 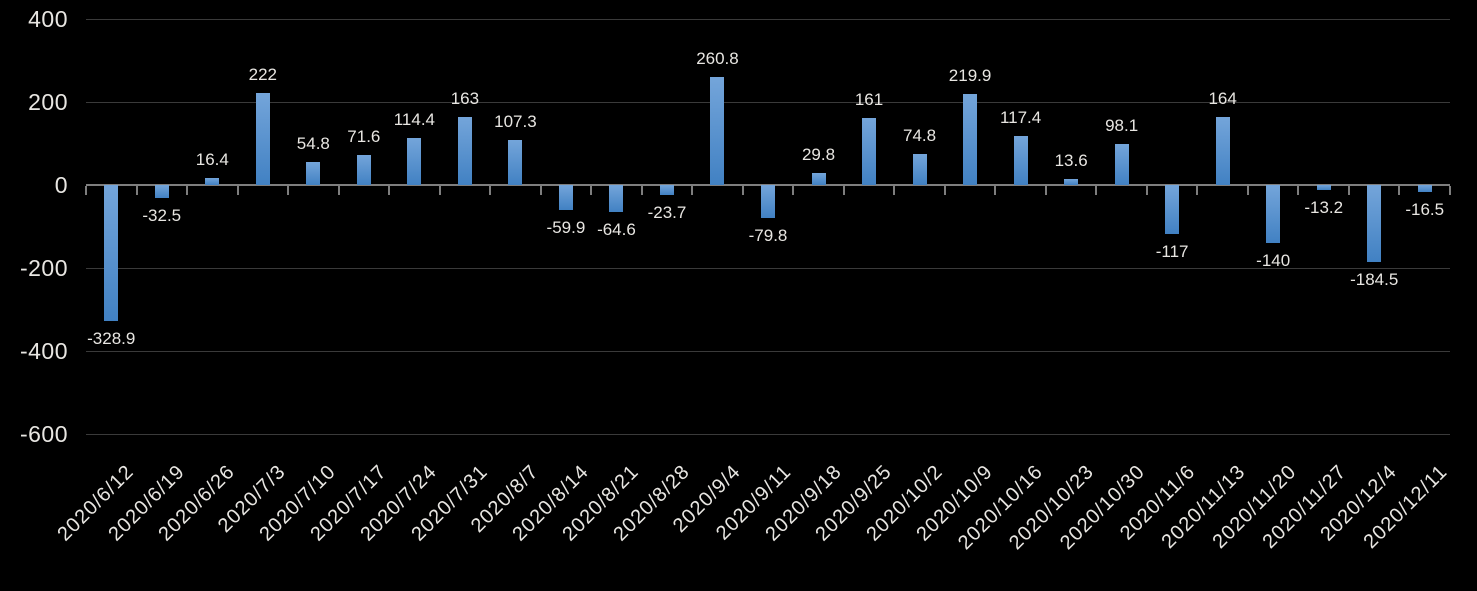 What do you see at coordinates (1122, 126) in the screenshot?
I see `data-label: 98.1` at bounding box center [1122, 126].